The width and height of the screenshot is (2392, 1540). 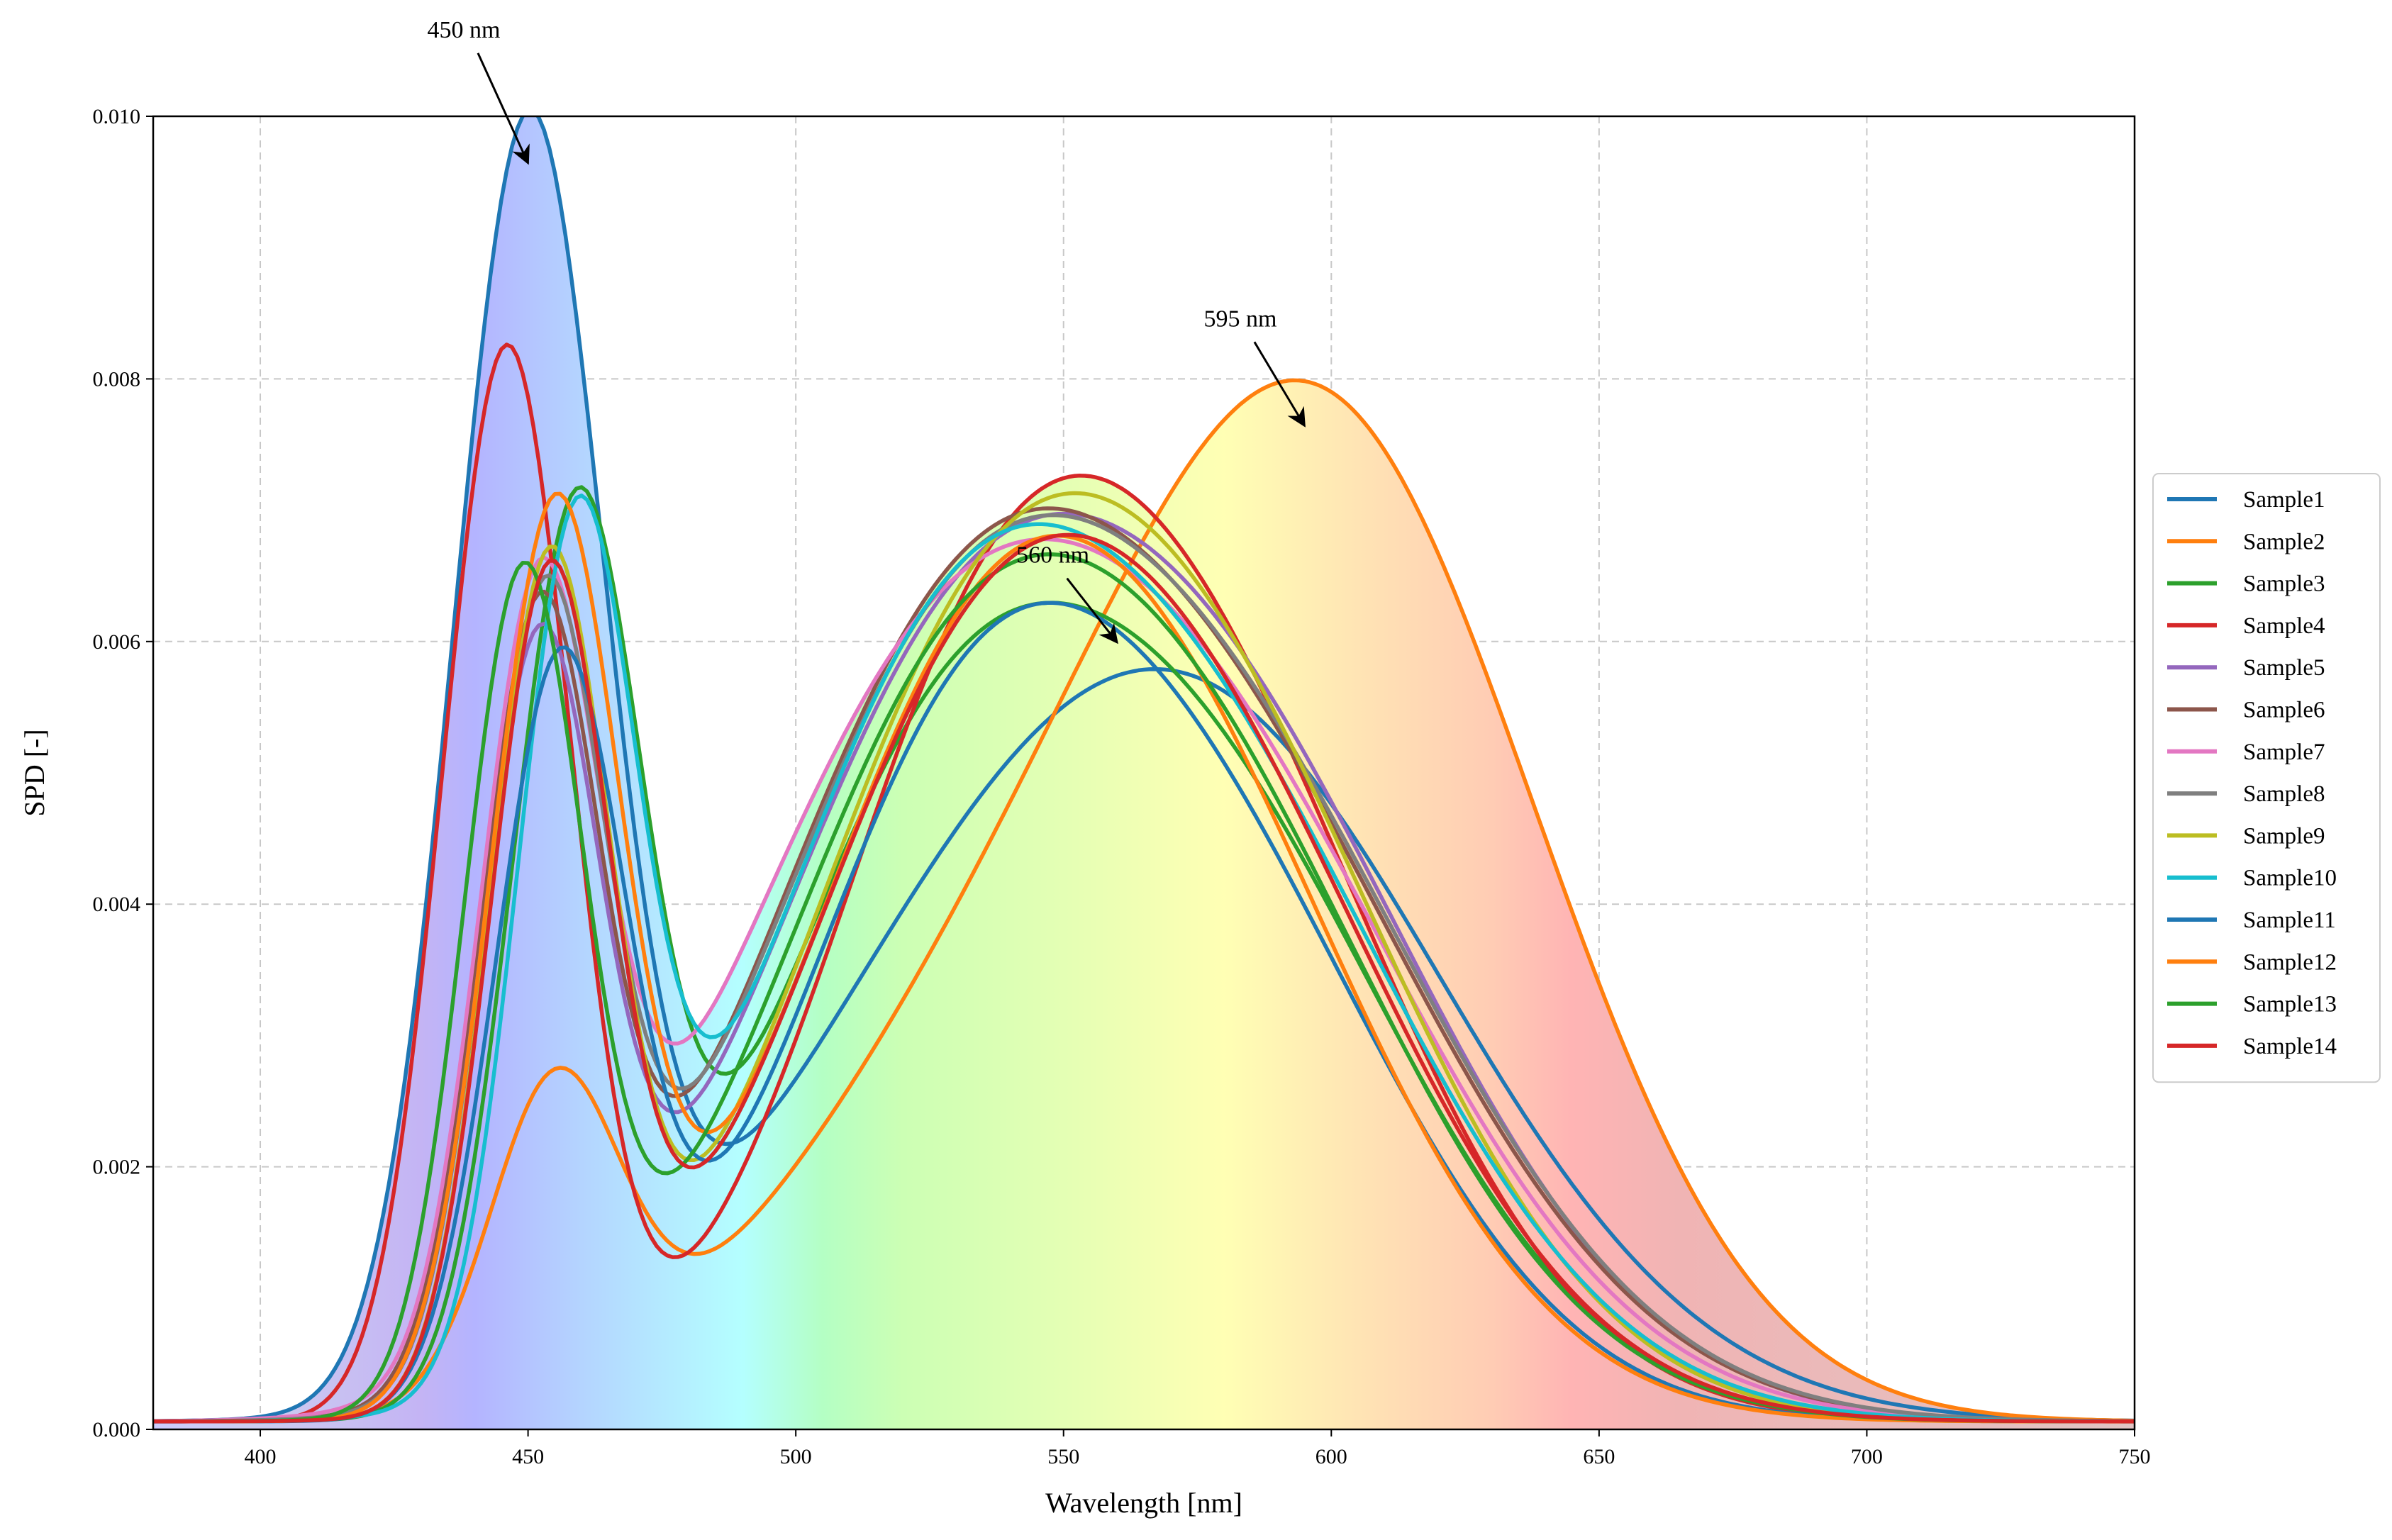 What do you see at coordinates (1144, 1503) in the screenshot?
I see `x-axis-label: Wavelength [nm]` at bounding box center [1144, 1503].